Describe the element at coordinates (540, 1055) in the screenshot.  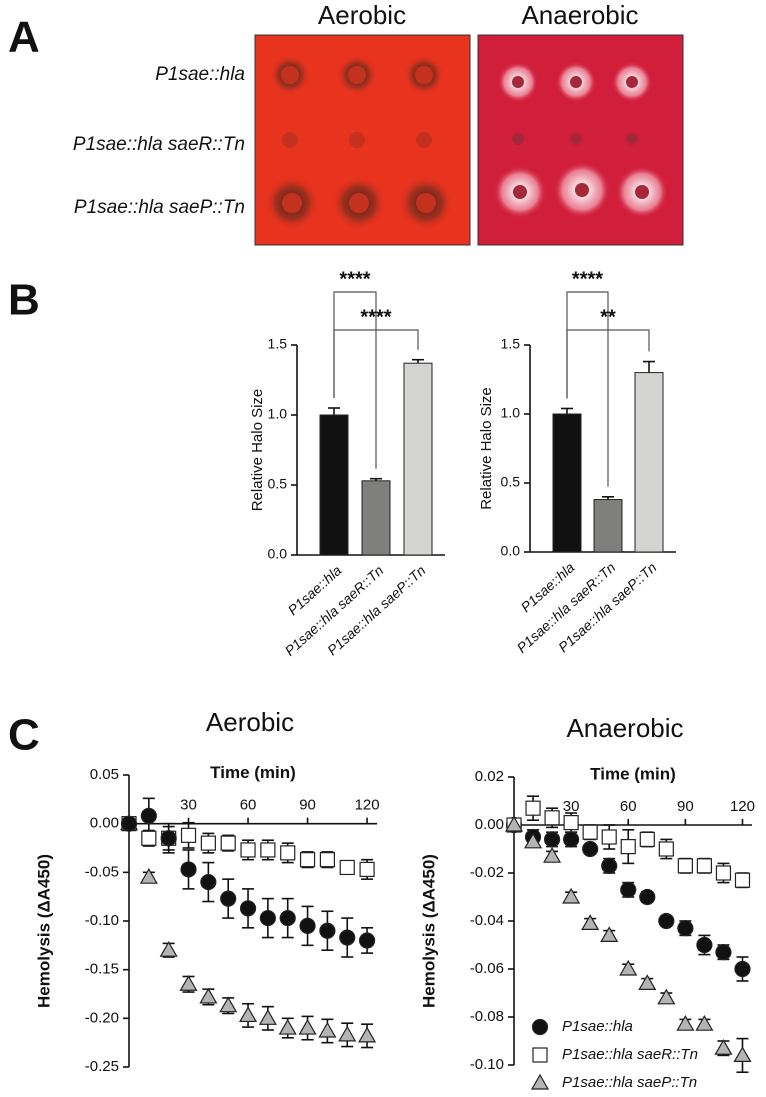
I see `legend-marker` at that location.